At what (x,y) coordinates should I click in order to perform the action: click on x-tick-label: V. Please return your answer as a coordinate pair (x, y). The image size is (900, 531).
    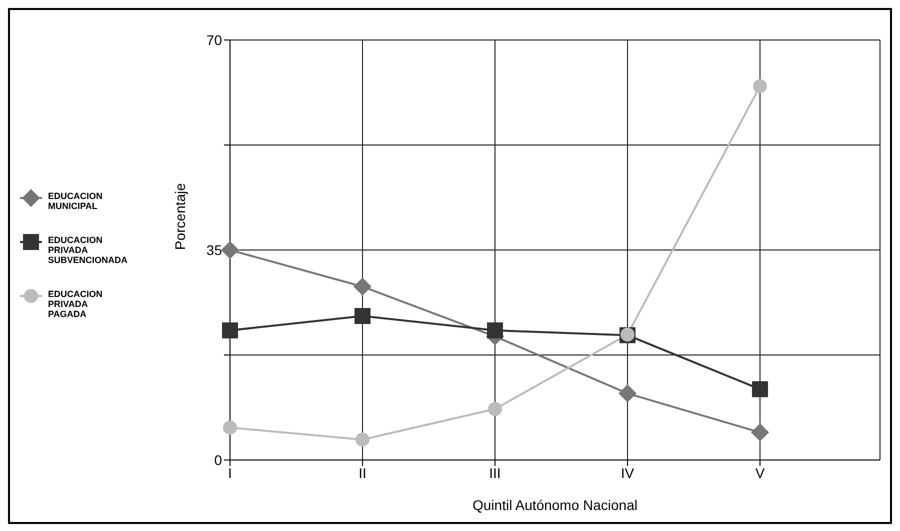
    Looking at the image, I should click on (760, 472).